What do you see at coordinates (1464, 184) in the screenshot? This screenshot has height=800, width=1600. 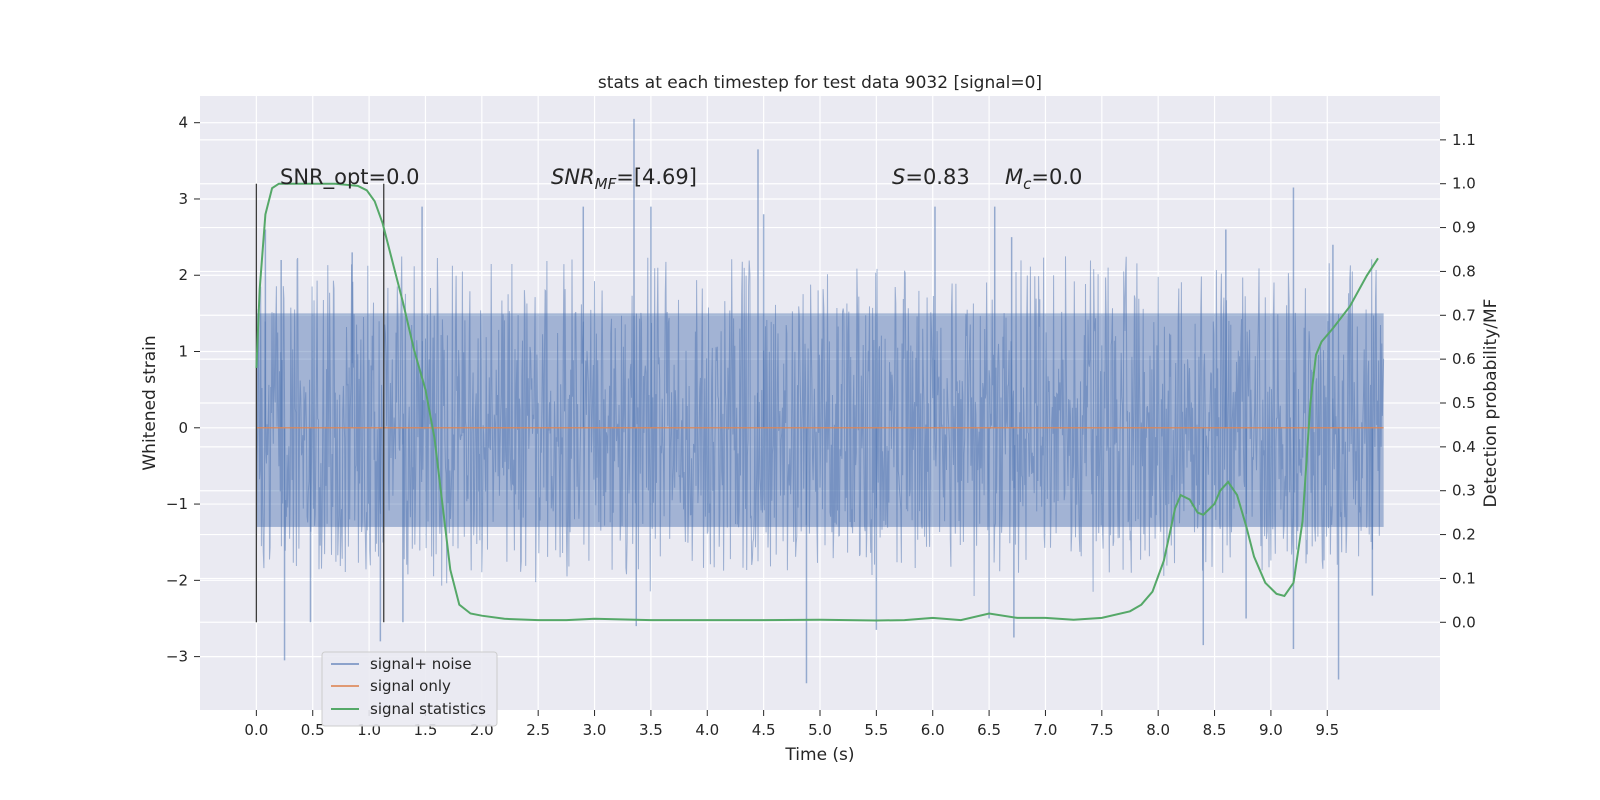 I see `y2-tick-label: 1.0` at bounding box center [1464, 184].